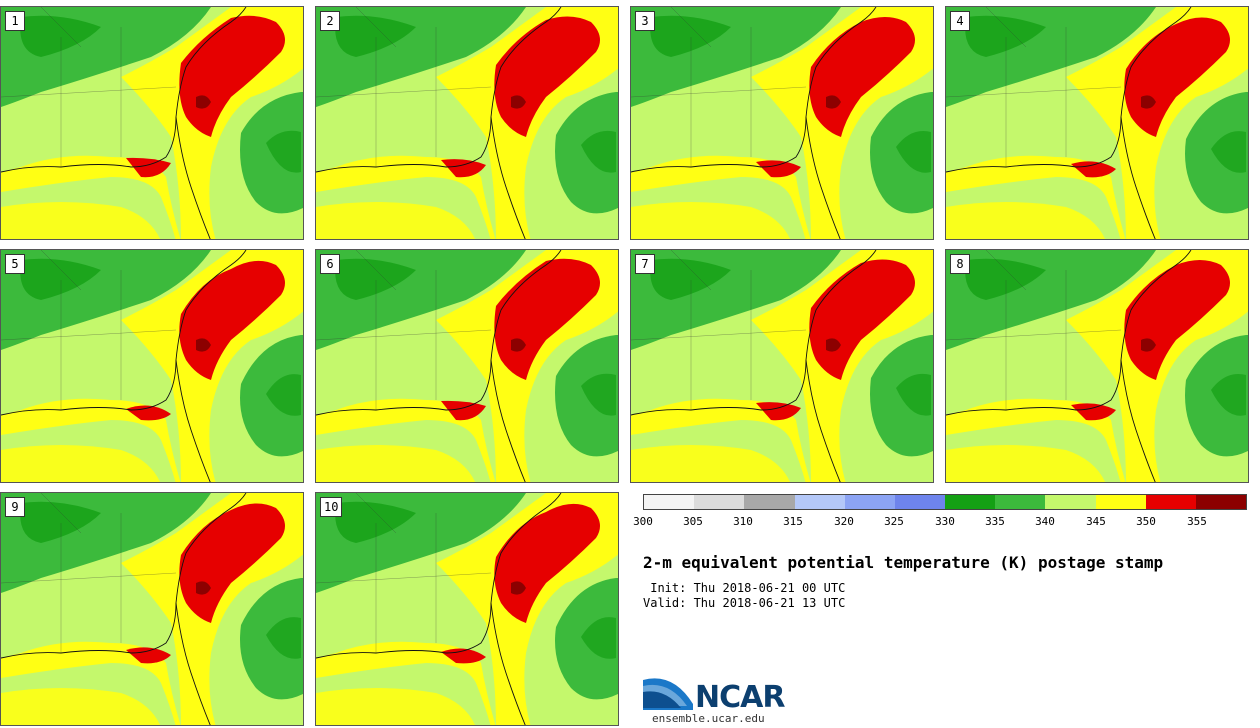 The image size is (1260, 728). I want to click on stamp-panel-1: 1, so click(152, 123).